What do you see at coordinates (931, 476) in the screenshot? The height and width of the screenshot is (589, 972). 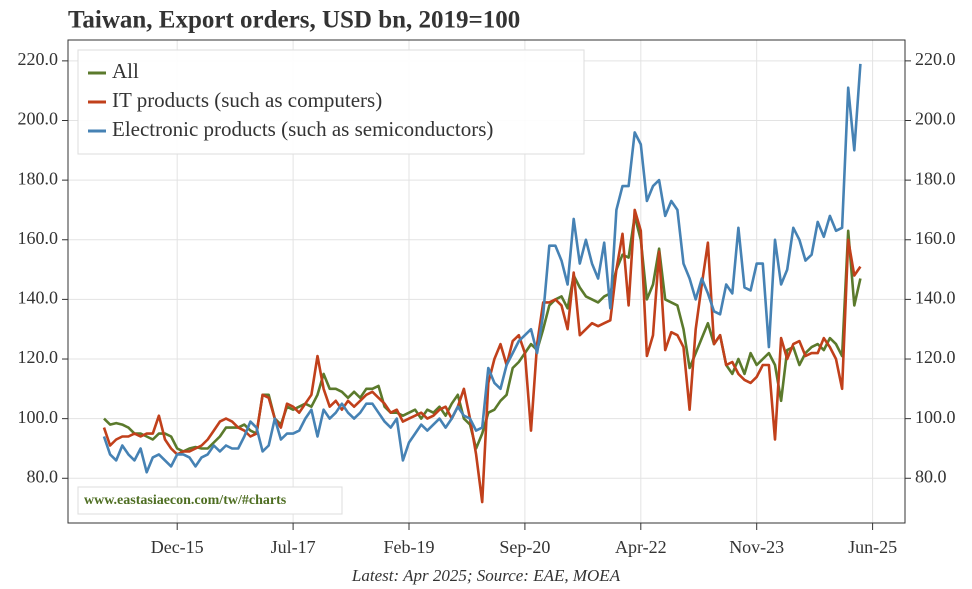 I see `y2-tick-label: 80.0` at bounding box center [931, 476].